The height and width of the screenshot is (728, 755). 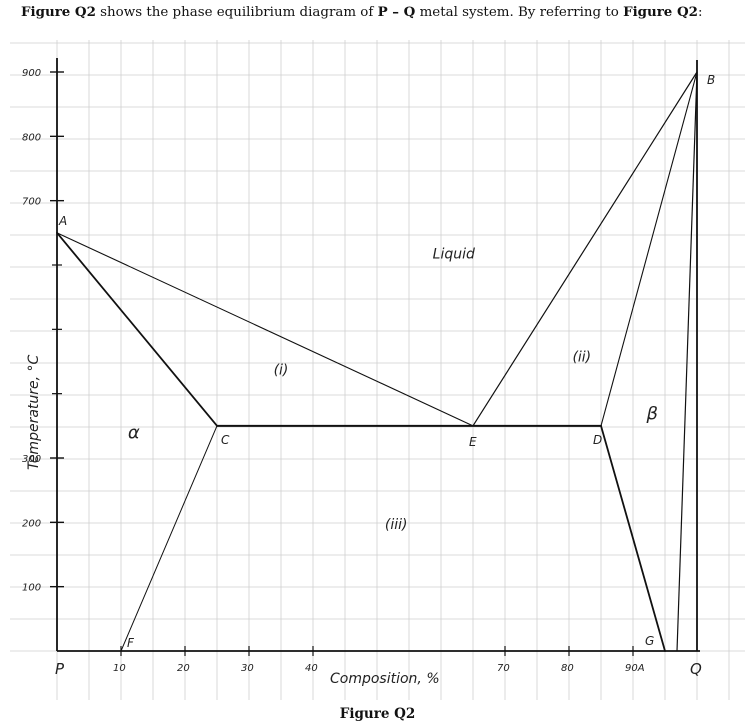 I want to click on point-label-g: G, so click(x=649, y=641).